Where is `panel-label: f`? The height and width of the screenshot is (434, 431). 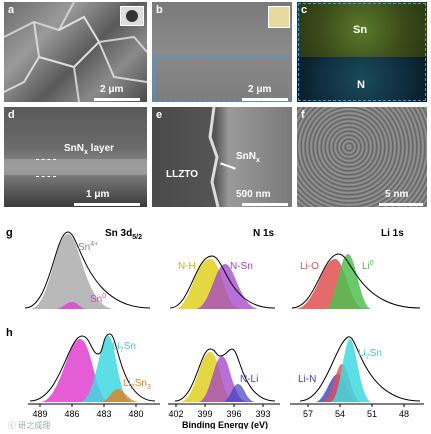
panel-label: f is located at coordinates (303, 115).